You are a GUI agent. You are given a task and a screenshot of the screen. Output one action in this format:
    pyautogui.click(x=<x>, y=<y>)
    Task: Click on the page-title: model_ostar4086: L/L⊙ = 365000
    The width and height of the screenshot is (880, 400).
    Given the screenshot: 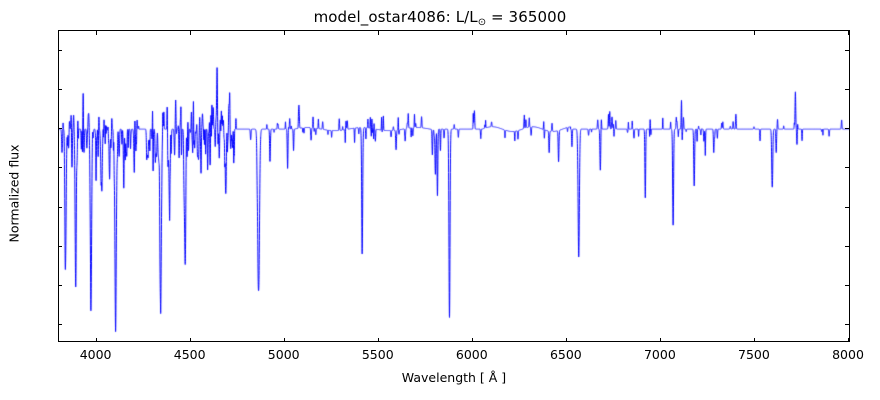 What is the action you would take?
    pyautogui.click(x=440, y=18)
    